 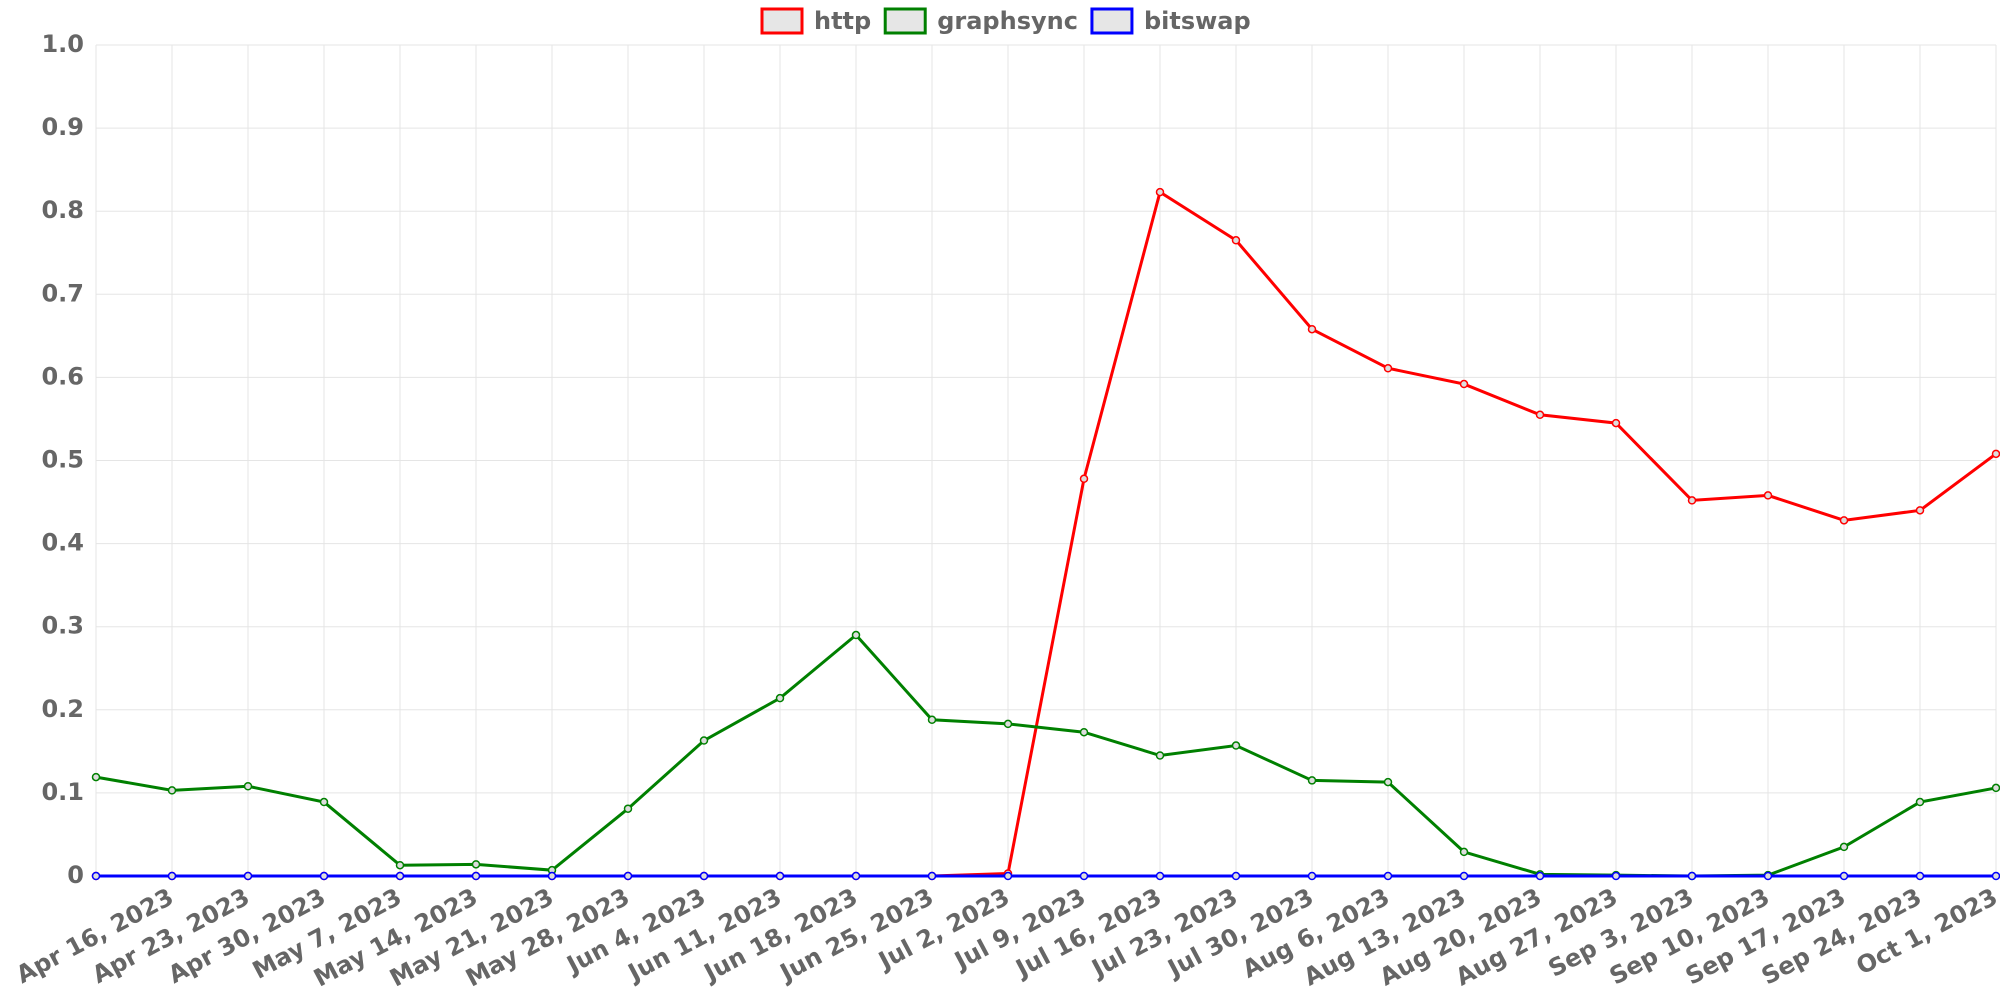 I want to click on y-tick-label: 0.8, so click(x=62, y=210).